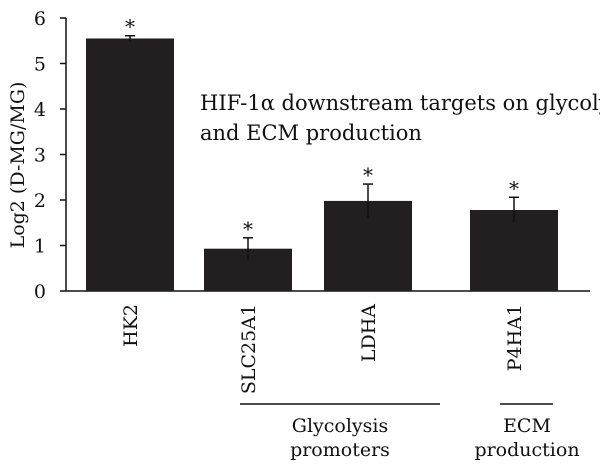 This screenshot has height=467, width=600. What do you see at coordinates (131, 325) in the screenshot?
I see `category-label: HK2` at bounding box center [131, 325].